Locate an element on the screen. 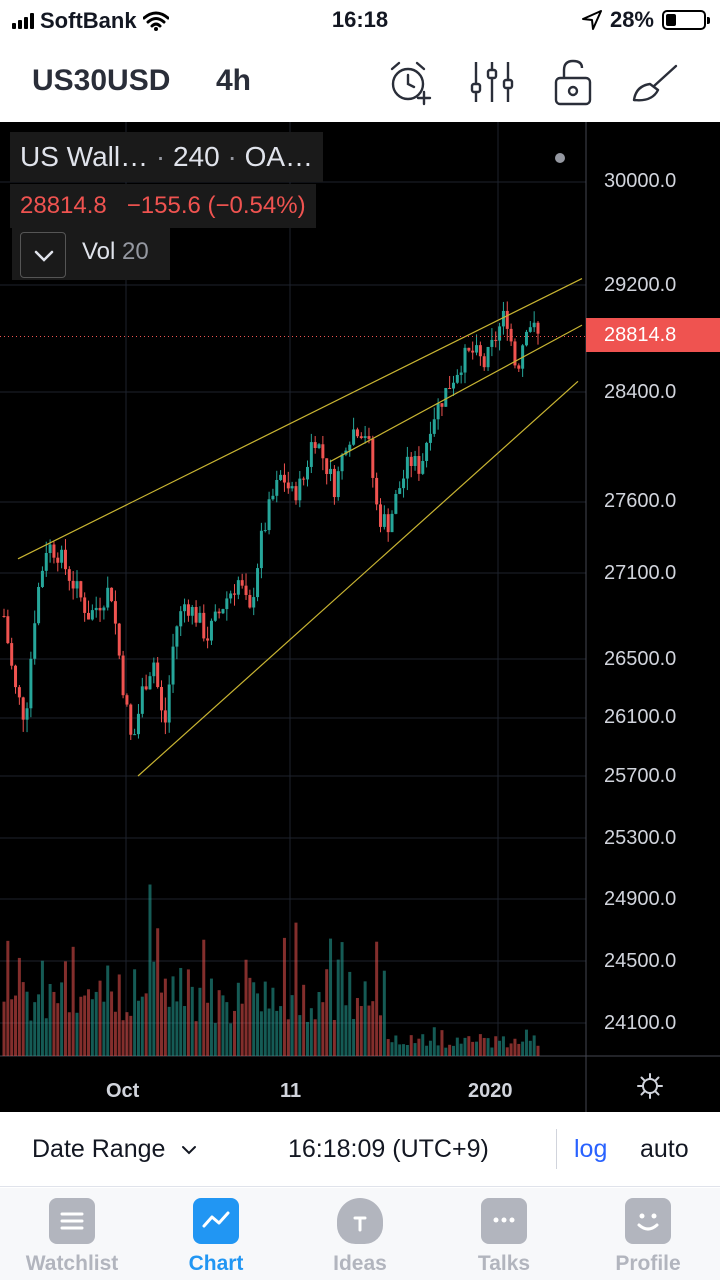 This screenshot has width=720, height=1280. auto-scale-toggle: auto is located at coordinates (664, 1149).